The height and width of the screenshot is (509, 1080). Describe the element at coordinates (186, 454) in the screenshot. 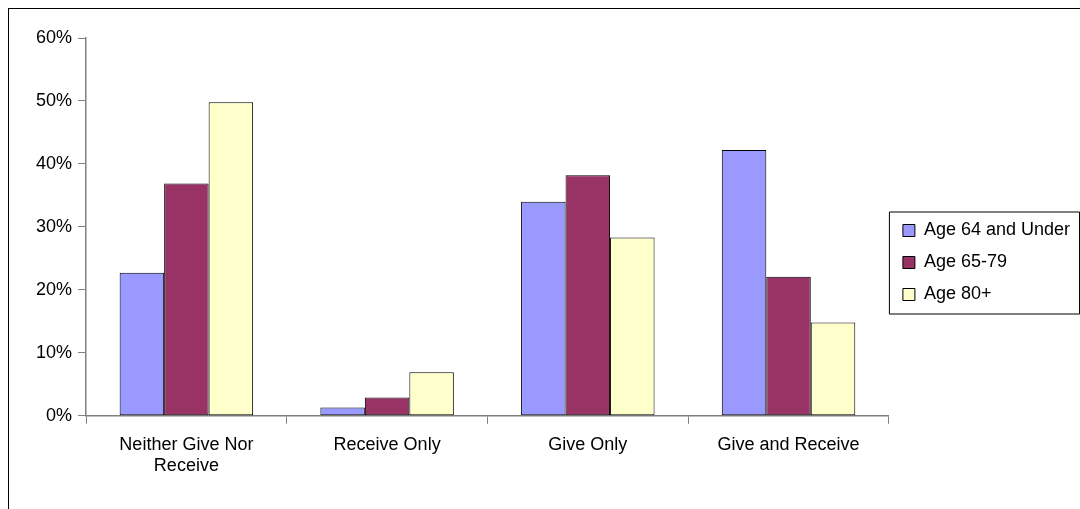

I see `x-tick-label: Neither Give Nor Receive` at that location.